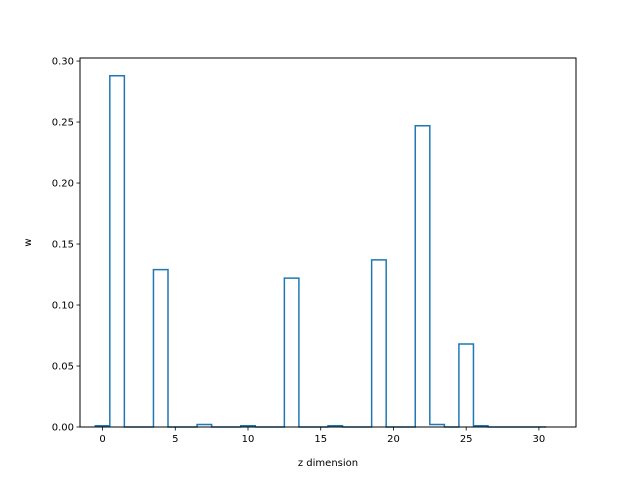 The width and height of the screenshot is (640, 480). I want to click on x-tick-label: 30, so click(539, 439).